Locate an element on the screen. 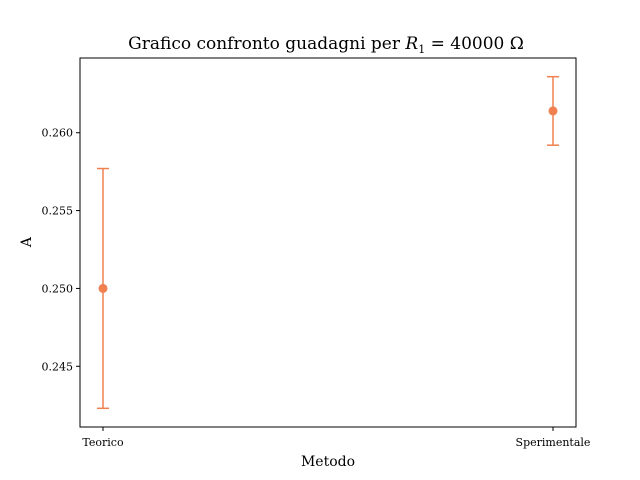 Image resolution: width=640 pixels, height=480 pixels. chart-title-suffix: = 40000 Ω is located at coordinates (474, 44).